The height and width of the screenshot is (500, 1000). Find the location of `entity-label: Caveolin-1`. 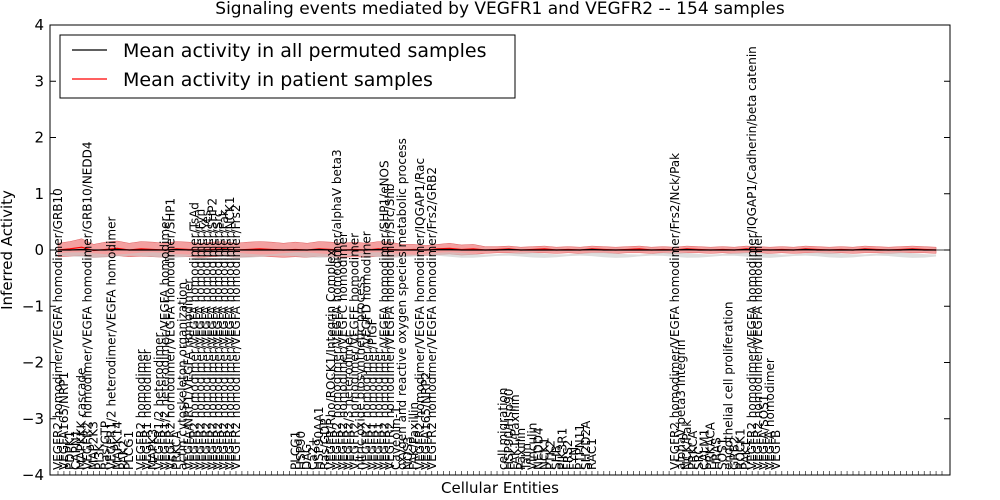

entity-label: Caveolin-1 is located at coordinates (396, 438).